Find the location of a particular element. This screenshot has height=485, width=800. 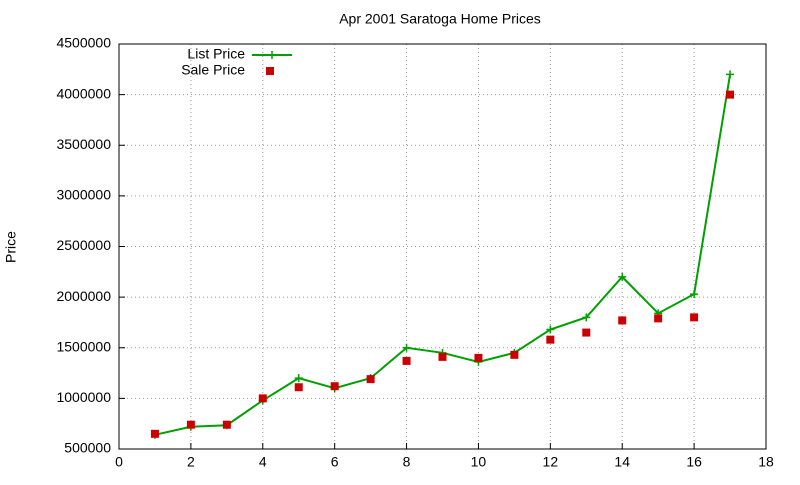

y-tick-label: 1500000 is located at coordinates (83, 346).